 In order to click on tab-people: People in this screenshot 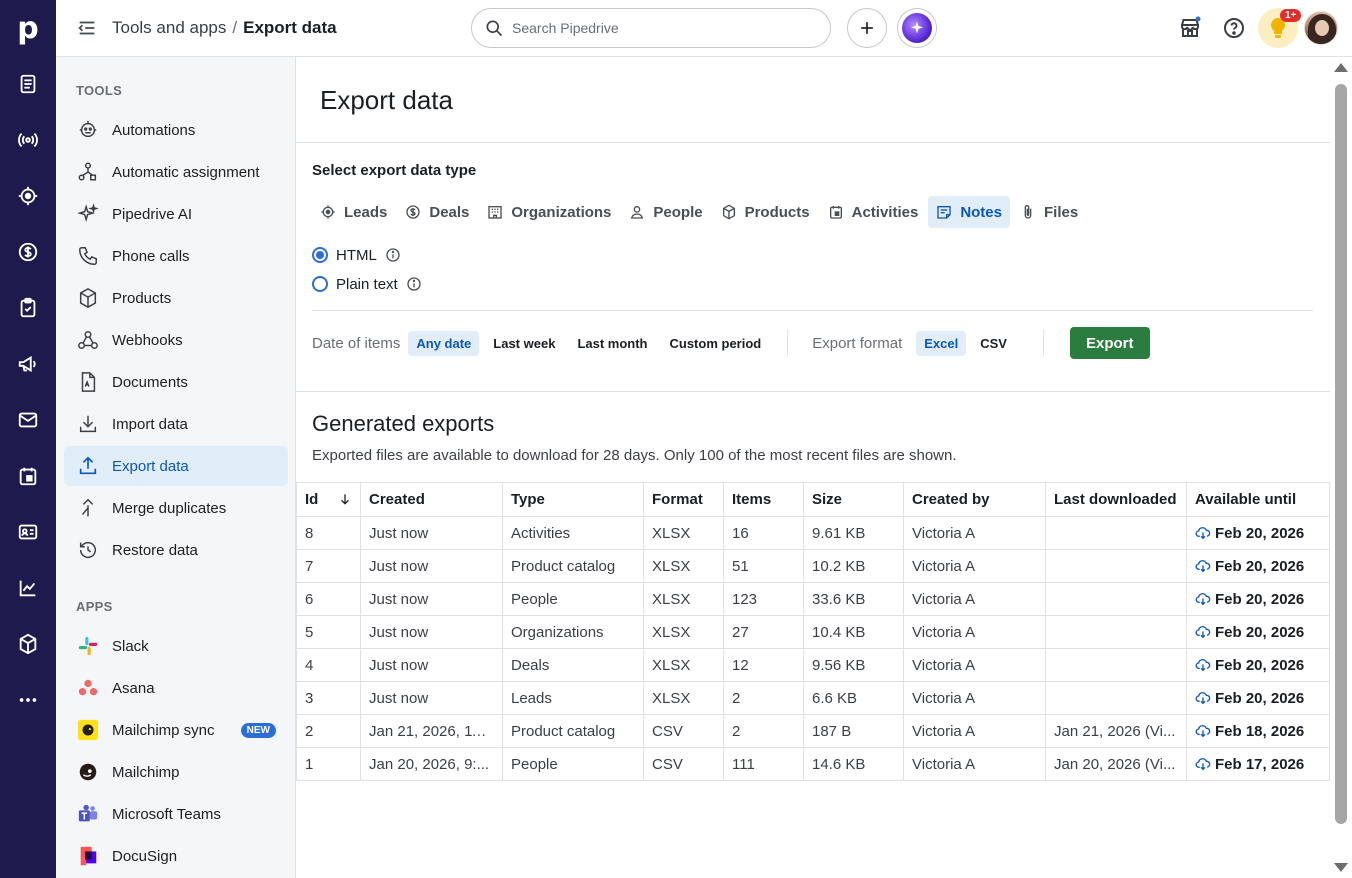, I will do `click(665, 212)`.